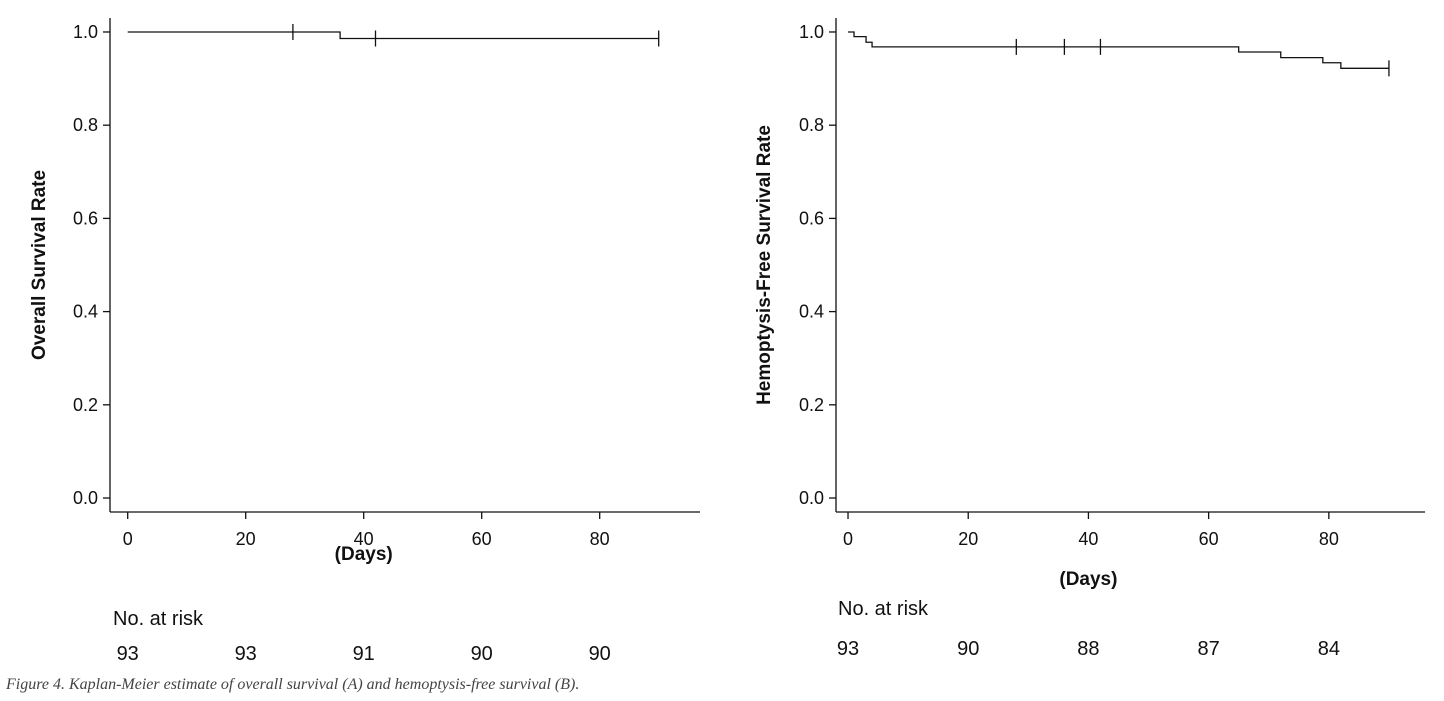  Describe the element at coordinates (1209, 649) in the screenshot. I see `risk-count: 87` at that location.